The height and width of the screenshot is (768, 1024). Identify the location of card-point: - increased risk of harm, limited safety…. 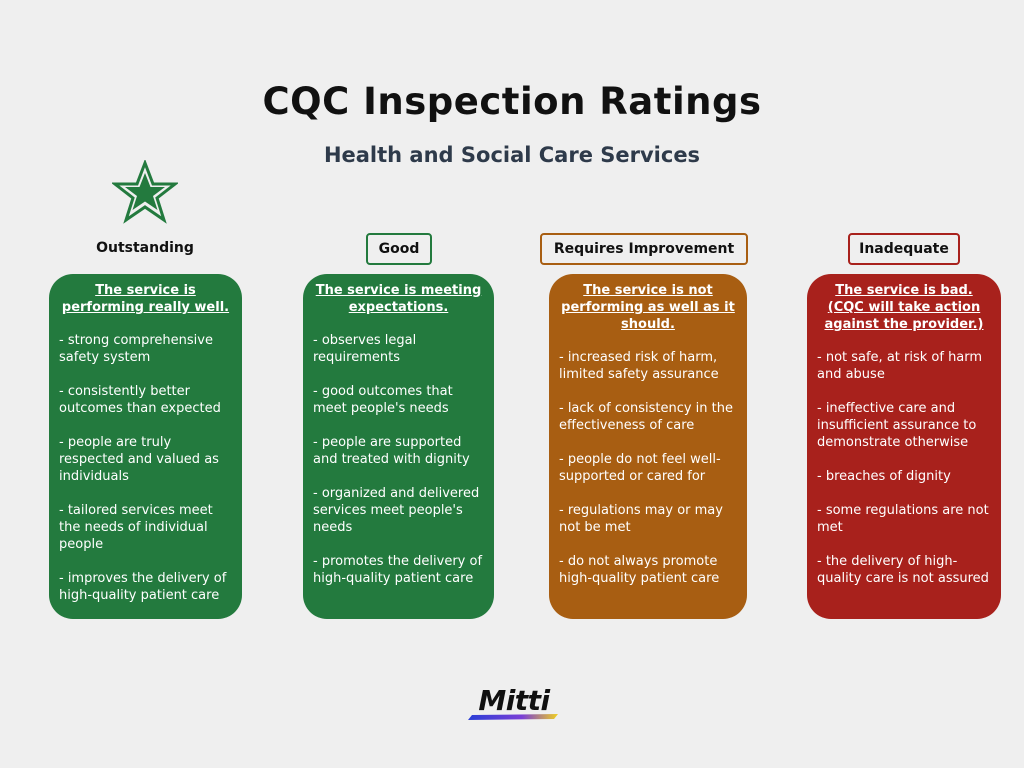
(639, 366).